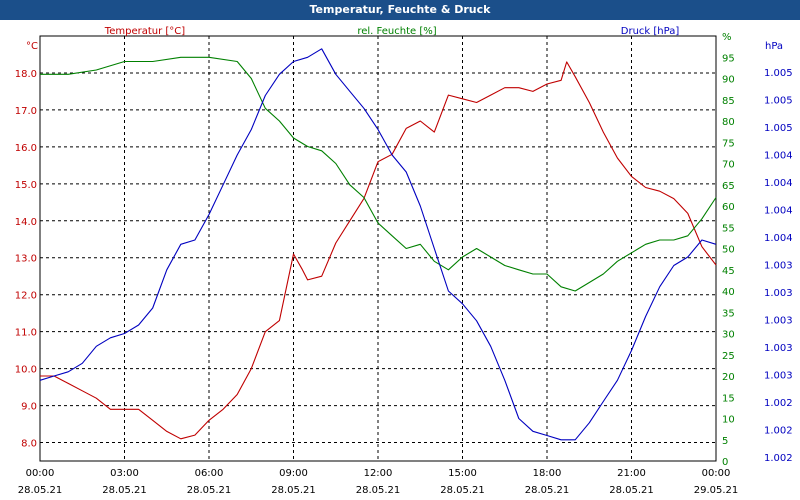  Describe the element at coordinates (631, 473) in the screenshot. I see `x-tick-time: 21:00` at that location.